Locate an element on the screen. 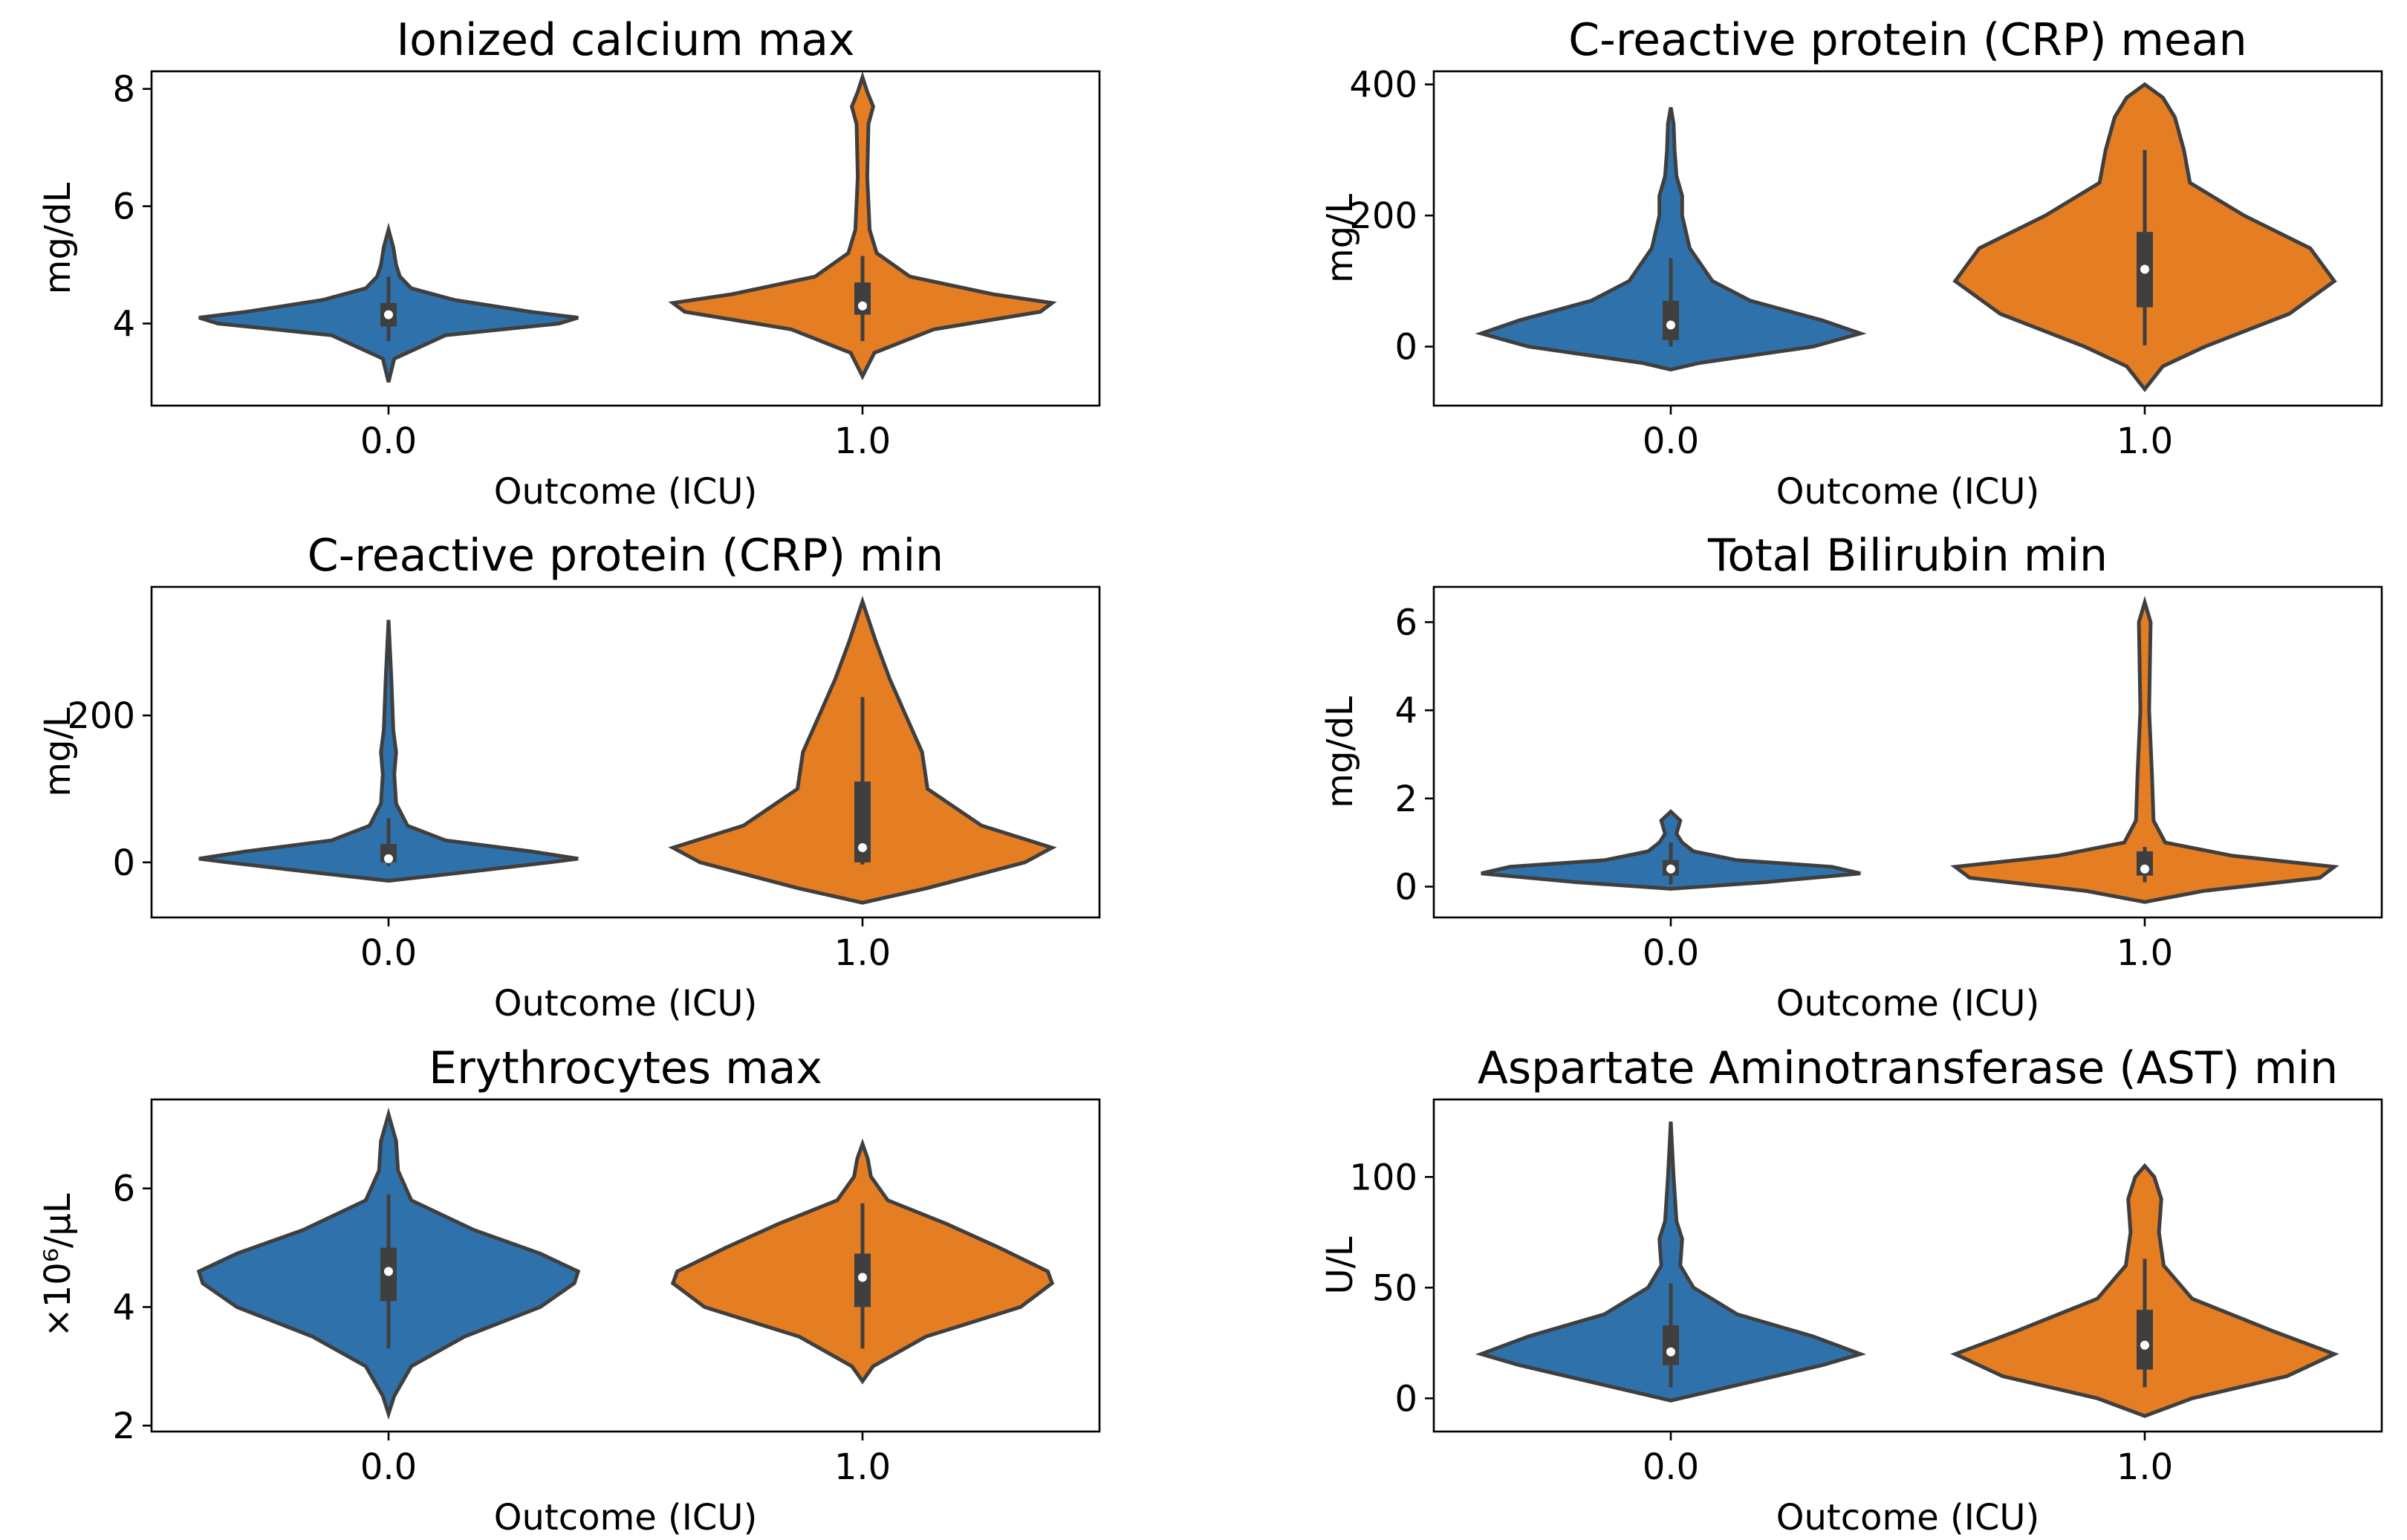  chart-title: C-reactive protein (CRP) mean is located at coordinates (1908, 40).